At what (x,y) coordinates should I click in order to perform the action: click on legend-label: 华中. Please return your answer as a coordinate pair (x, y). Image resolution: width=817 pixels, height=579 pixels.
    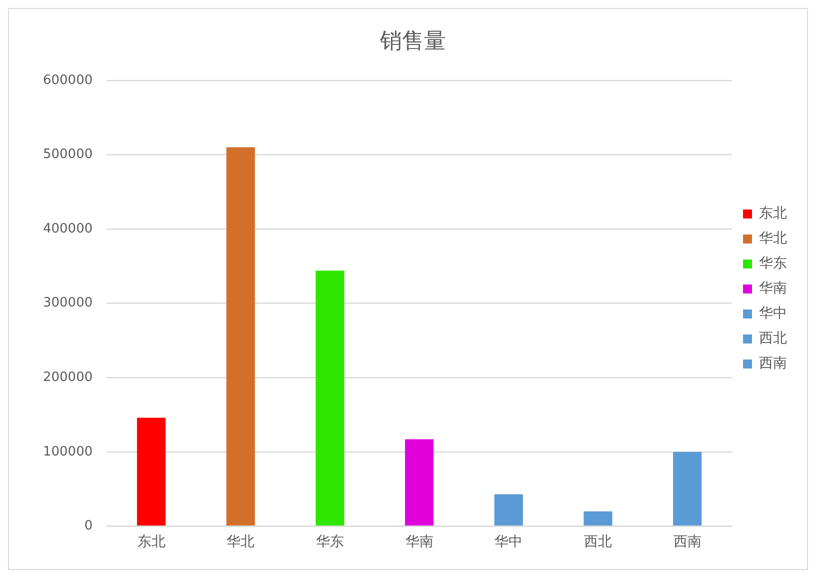
    Looking at the image, I should click on (773, 314).